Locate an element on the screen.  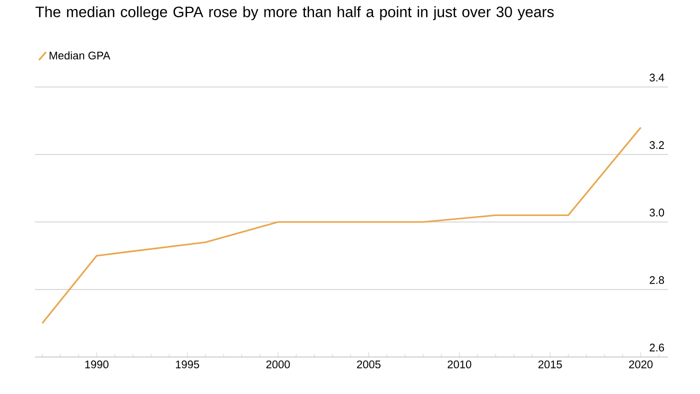
x-tick-label: 2015 is located at coordinates (550, 364).